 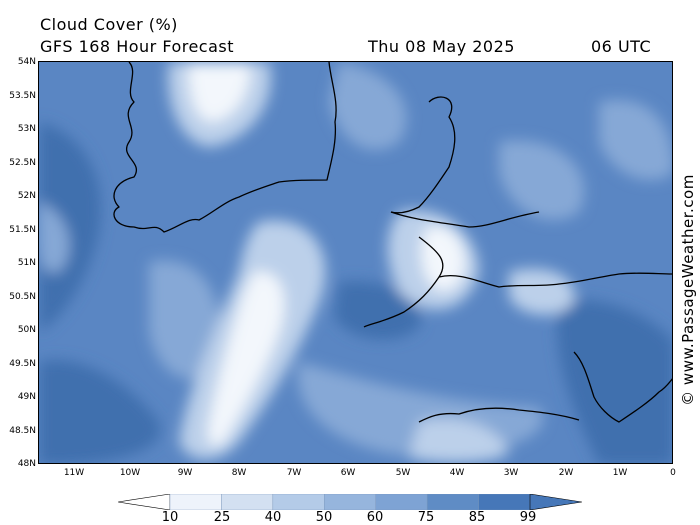 What do you see at coordinates (100, 411) in the screenshot?
I see `dense-cloud-southwest` at bounding box center [100, 411].